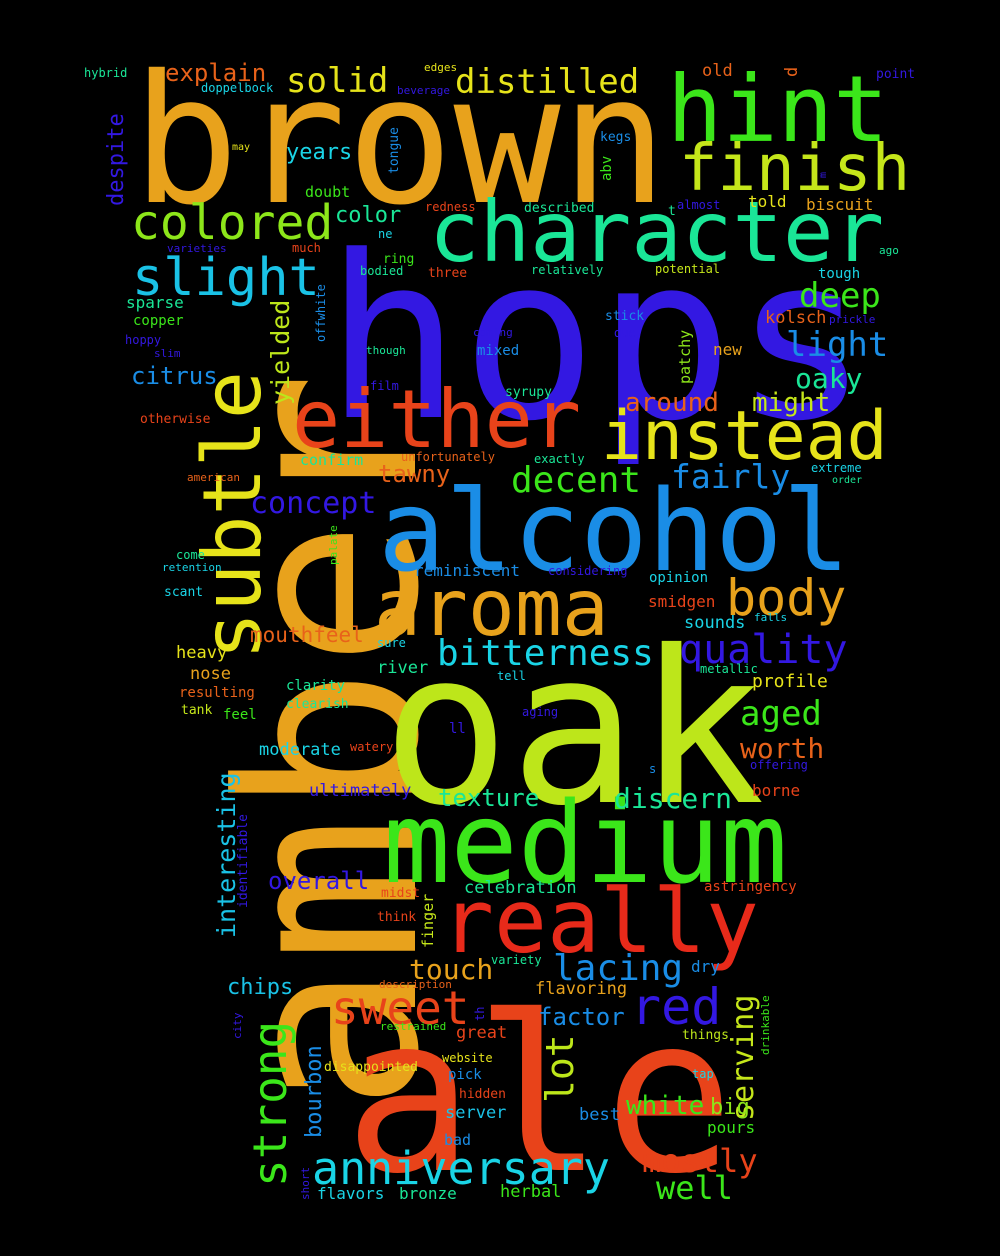 The width and height of the screenshot is (1000, 1256). What do you see at coordinates (360, 791) in the screenshot?
I see `word-ultimately: ultimately` at bounding box center [360, 791].